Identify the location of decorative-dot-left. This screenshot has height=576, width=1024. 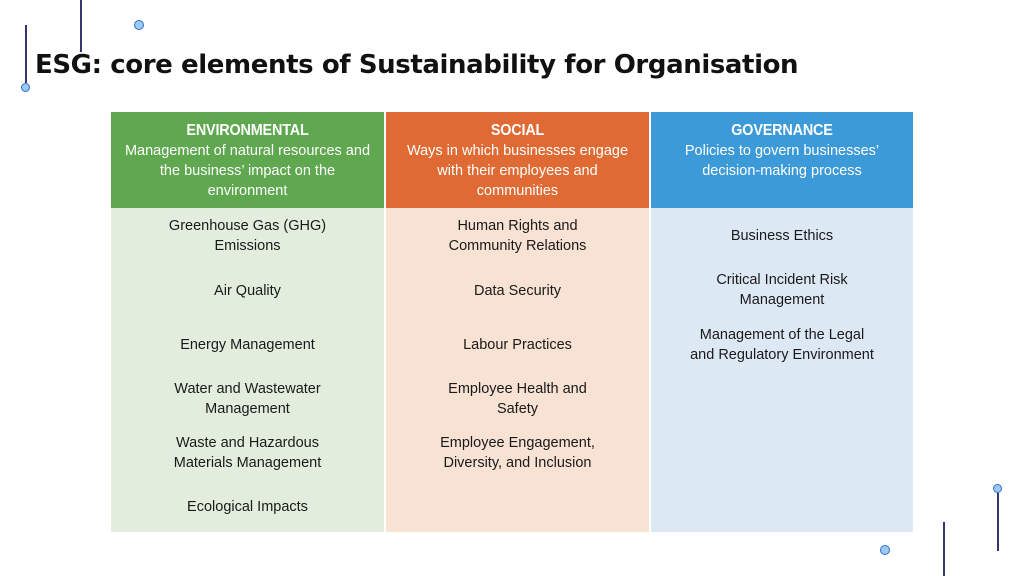
(25, 87).